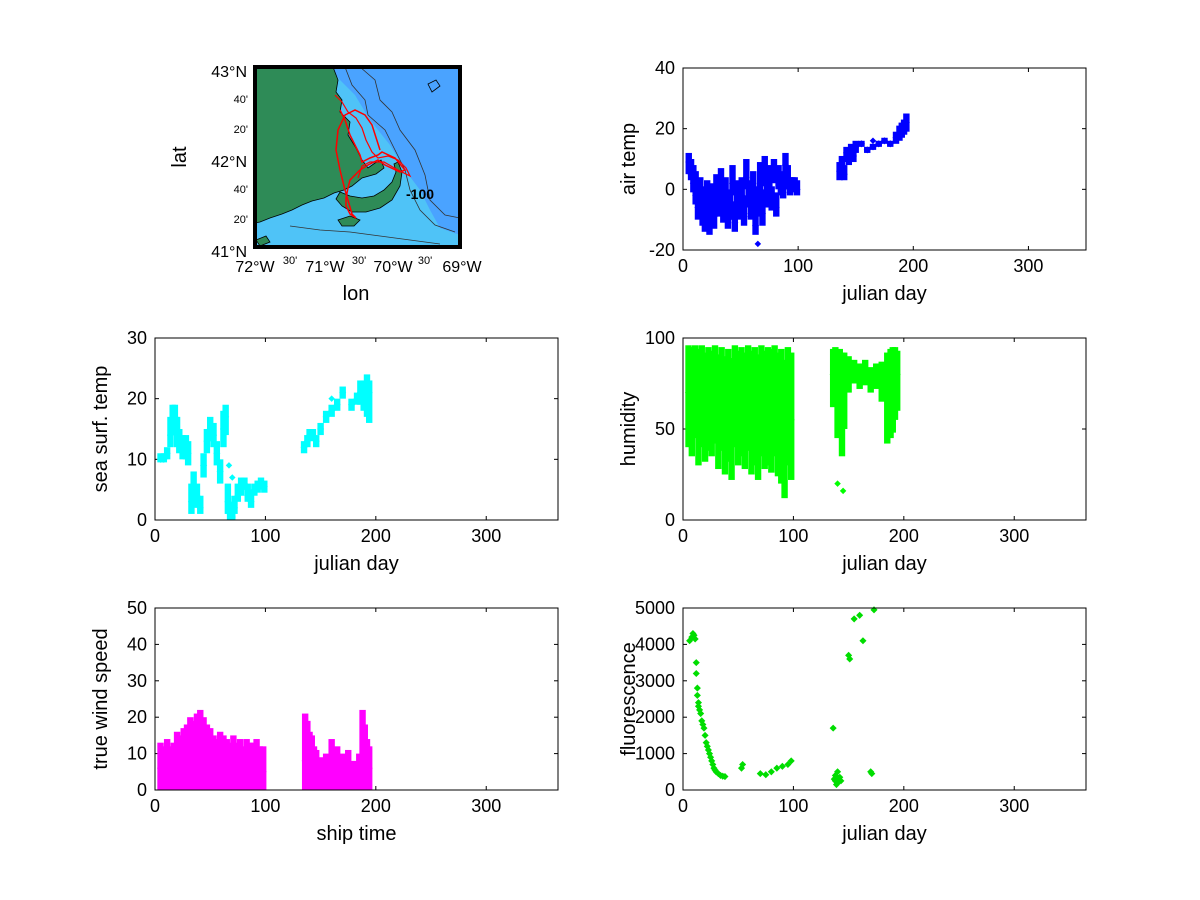  Describe the element at coordinates (420, 194) in the screenshot. I see `map-contour-label: -100` at that location.